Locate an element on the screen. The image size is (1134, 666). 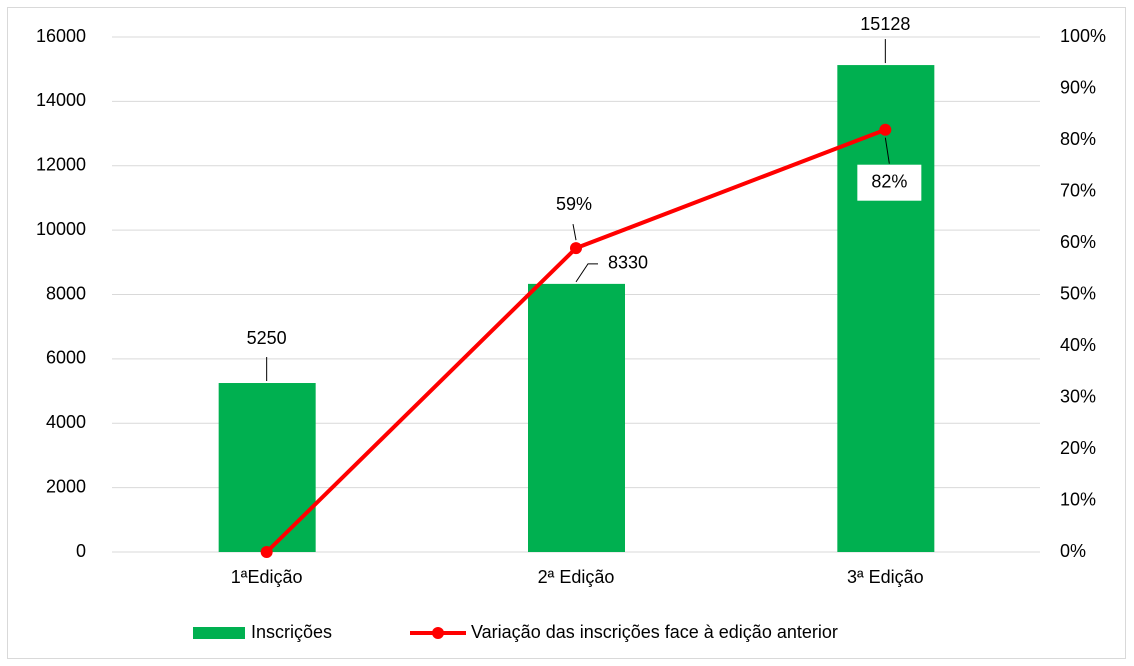
y-tick-label: 8000 is located at coordinates (66, 293).